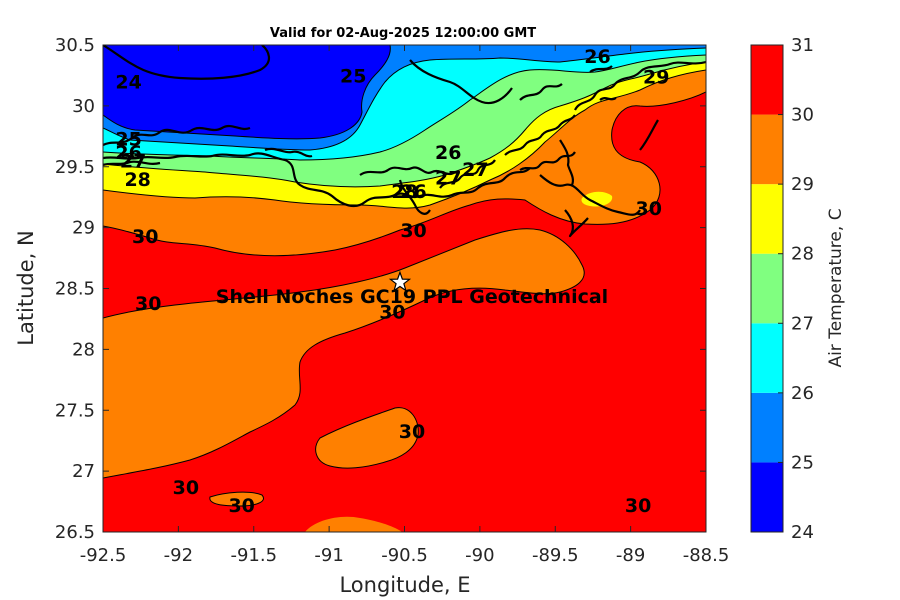 This screenshot has width=900, height=600. Describe the element at coordinates (404, 585) in the screenshot. I see `x-axis-label: Longitude, E` at that location.